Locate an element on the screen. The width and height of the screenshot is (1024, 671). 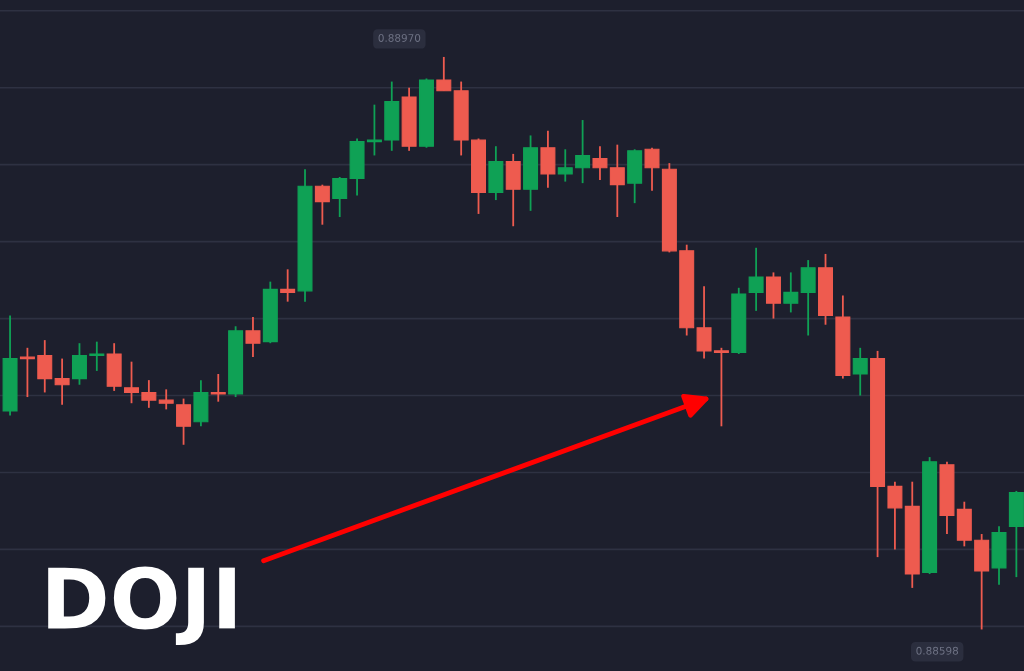
annotation: 0.88970 is located at coordinates (399, 38).